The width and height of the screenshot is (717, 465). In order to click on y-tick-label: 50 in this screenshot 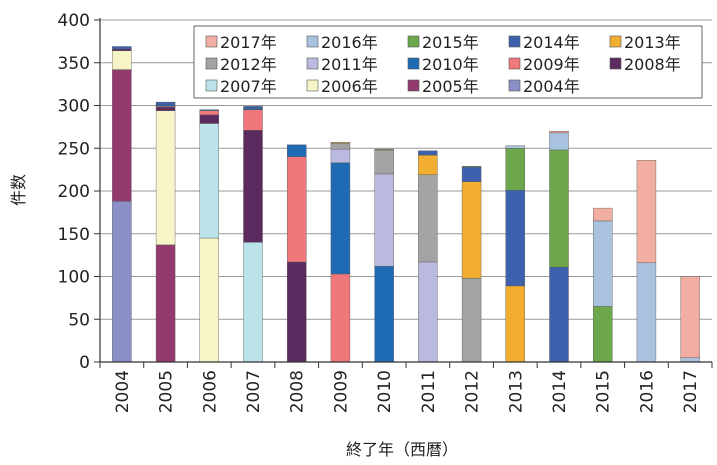, I will do `click(79, 320)`.